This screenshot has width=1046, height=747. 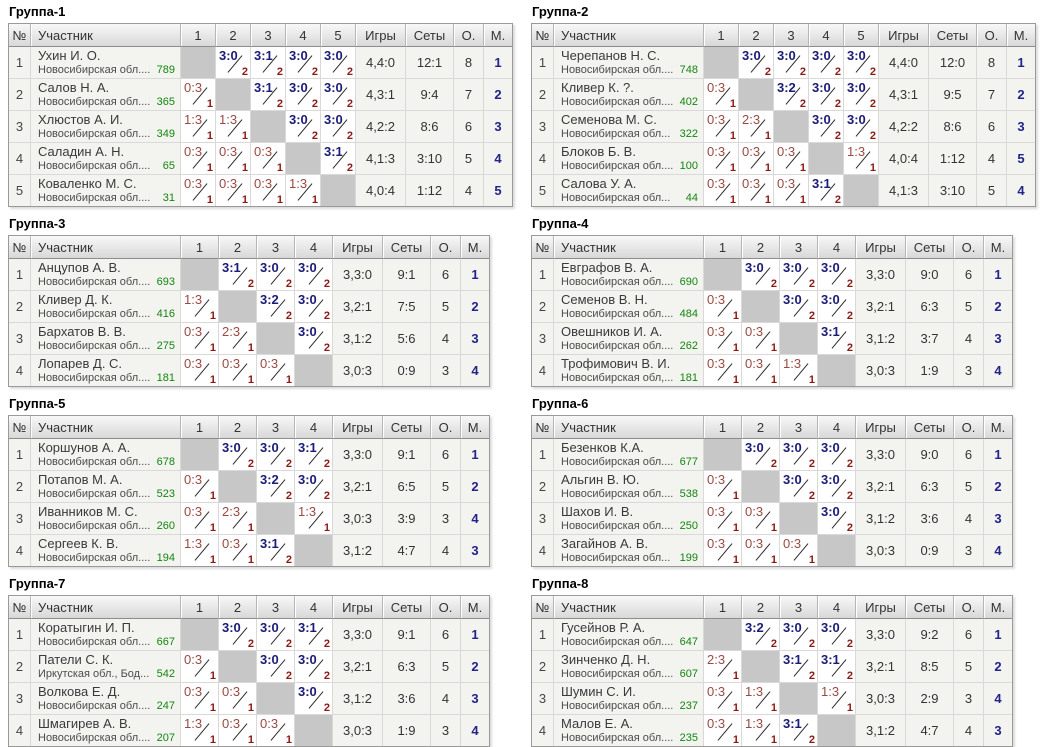 I want to click on row-number-cell: 2, so click(x=19, y=666).